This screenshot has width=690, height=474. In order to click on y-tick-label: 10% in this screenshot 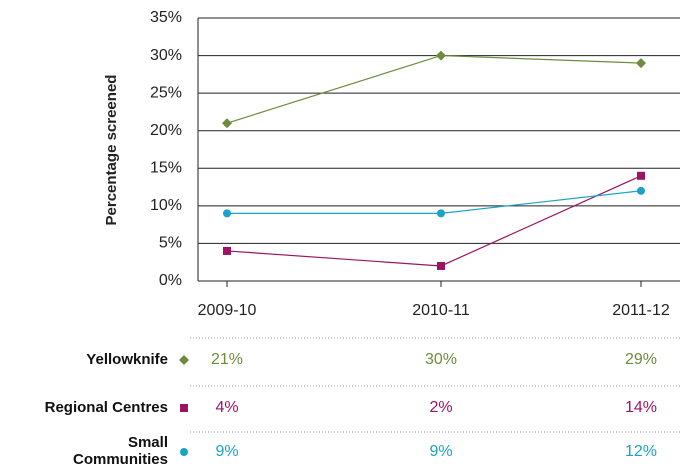, I will do `click(166, 205)`.